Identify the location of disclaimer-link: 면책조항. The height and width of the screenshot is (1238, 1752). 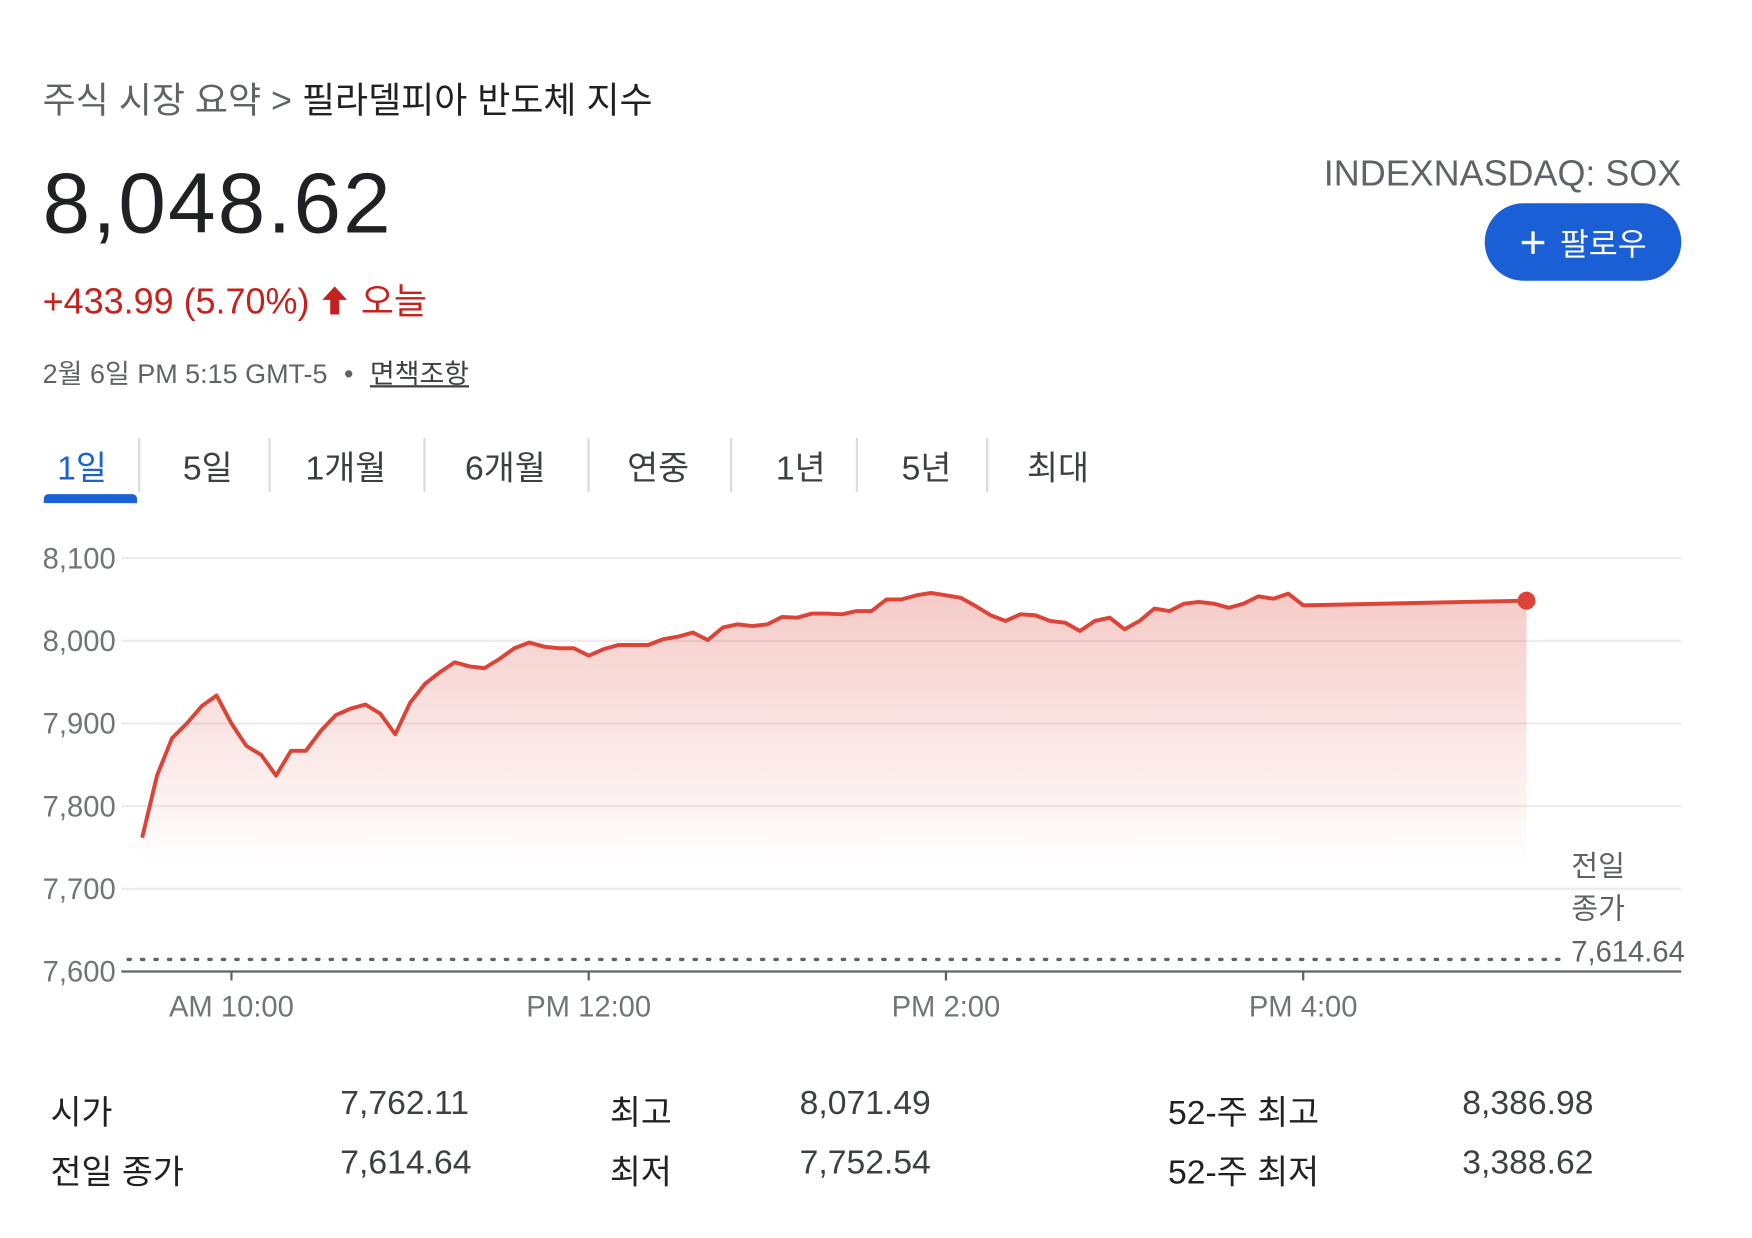
(419, 374).